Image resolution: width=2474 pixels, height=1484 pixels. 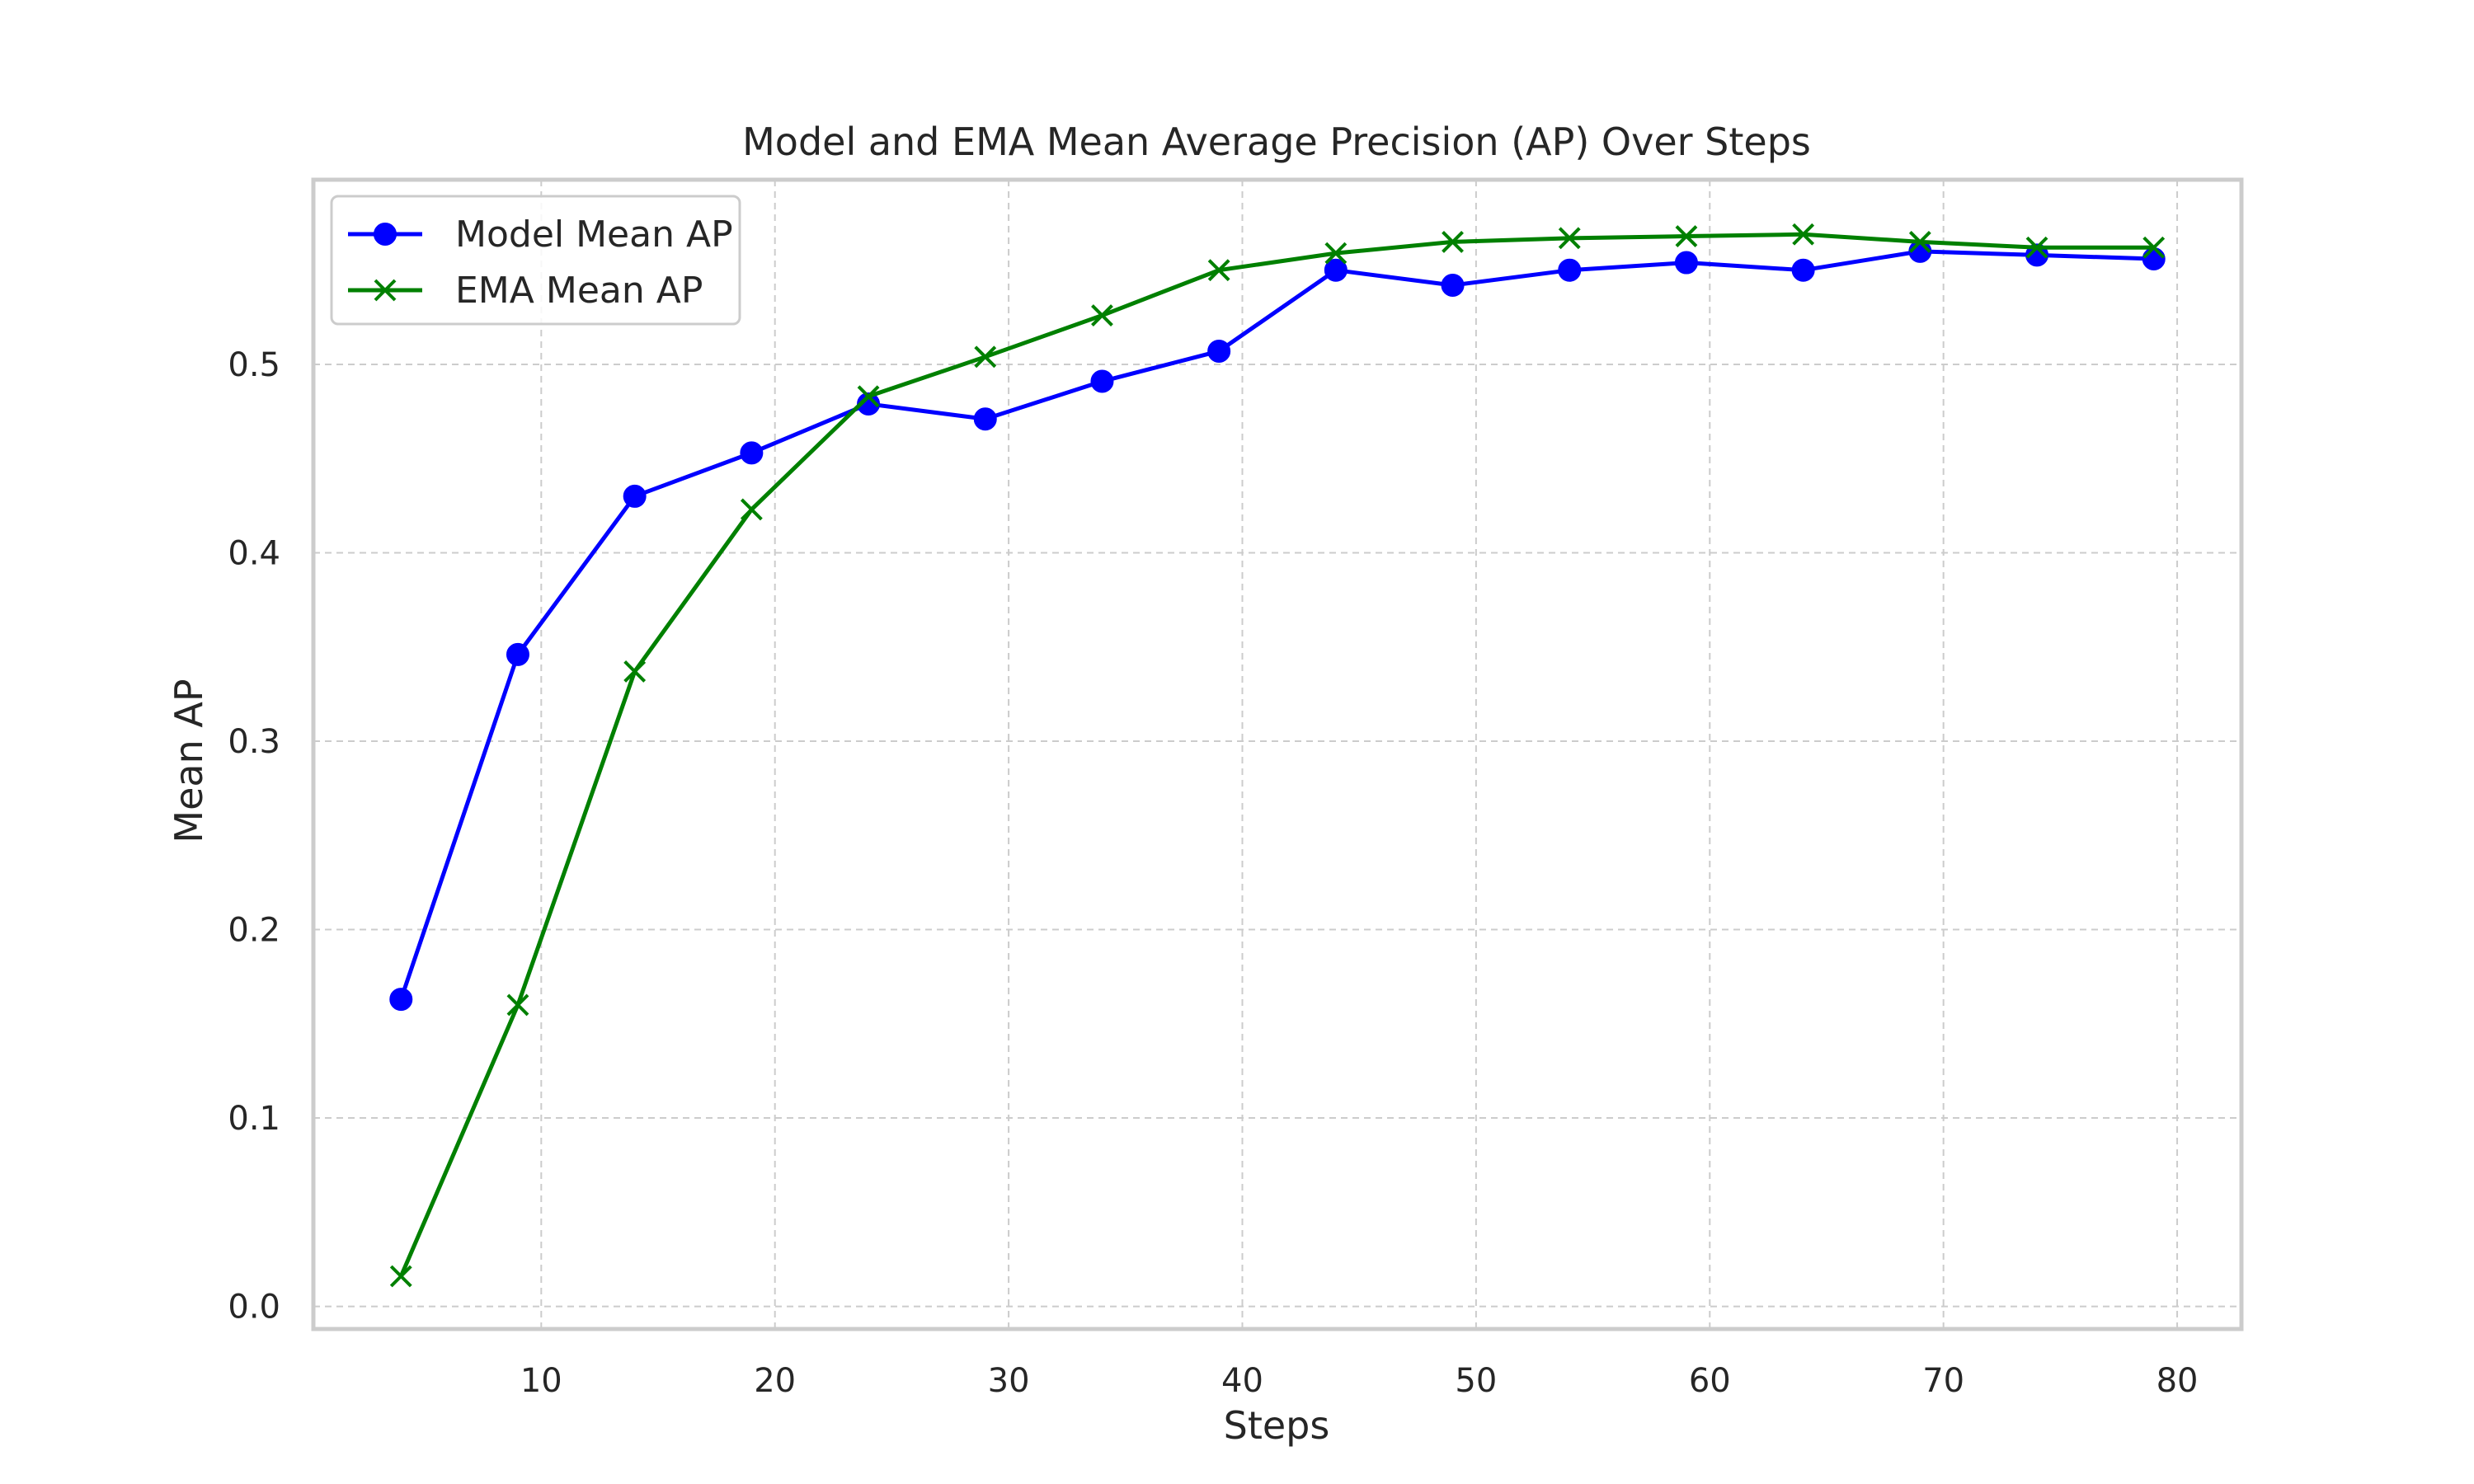 What do you see at coordinates (775, 1381) in the screenshot?
I see `x-tick-label: 20` at bounding box center [775, 1381].